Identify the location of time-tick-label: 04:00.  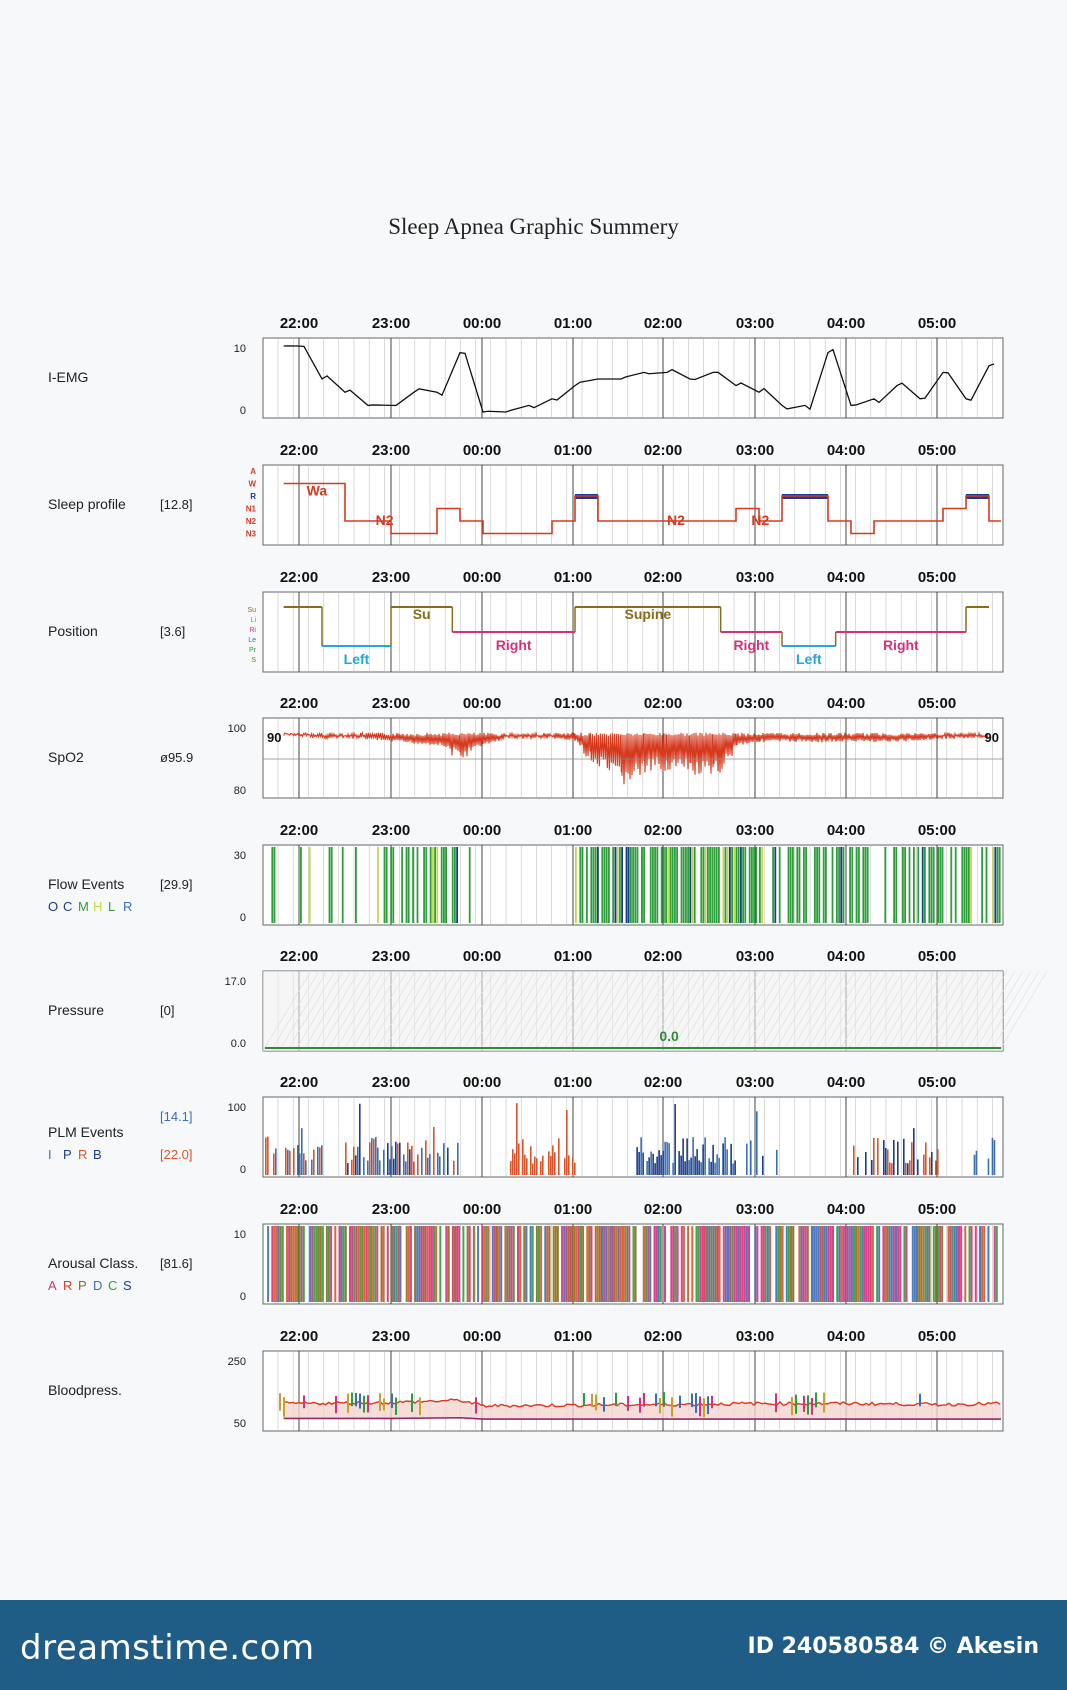
(846, 450).